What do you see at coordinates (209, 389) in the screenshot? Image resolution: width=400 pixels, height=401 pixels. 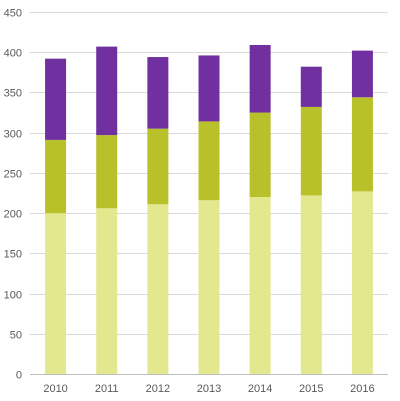 I see `x-tick-label: 2013` at bounding box center [209, 389].